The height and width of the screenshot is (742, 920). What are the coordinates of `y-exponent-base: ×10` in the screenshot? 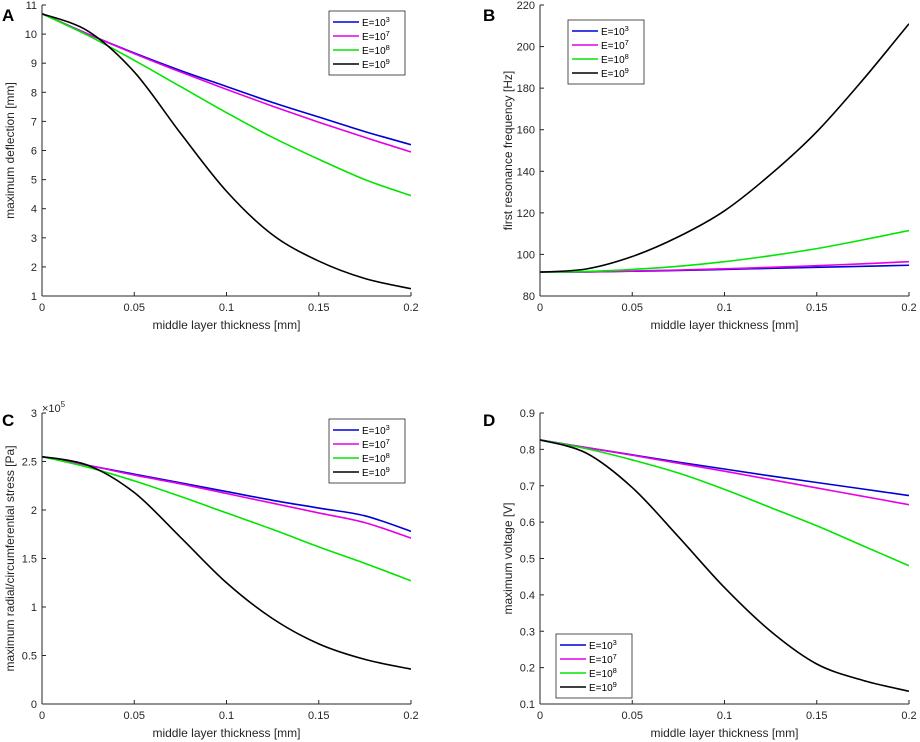 It's located at (51, 409).